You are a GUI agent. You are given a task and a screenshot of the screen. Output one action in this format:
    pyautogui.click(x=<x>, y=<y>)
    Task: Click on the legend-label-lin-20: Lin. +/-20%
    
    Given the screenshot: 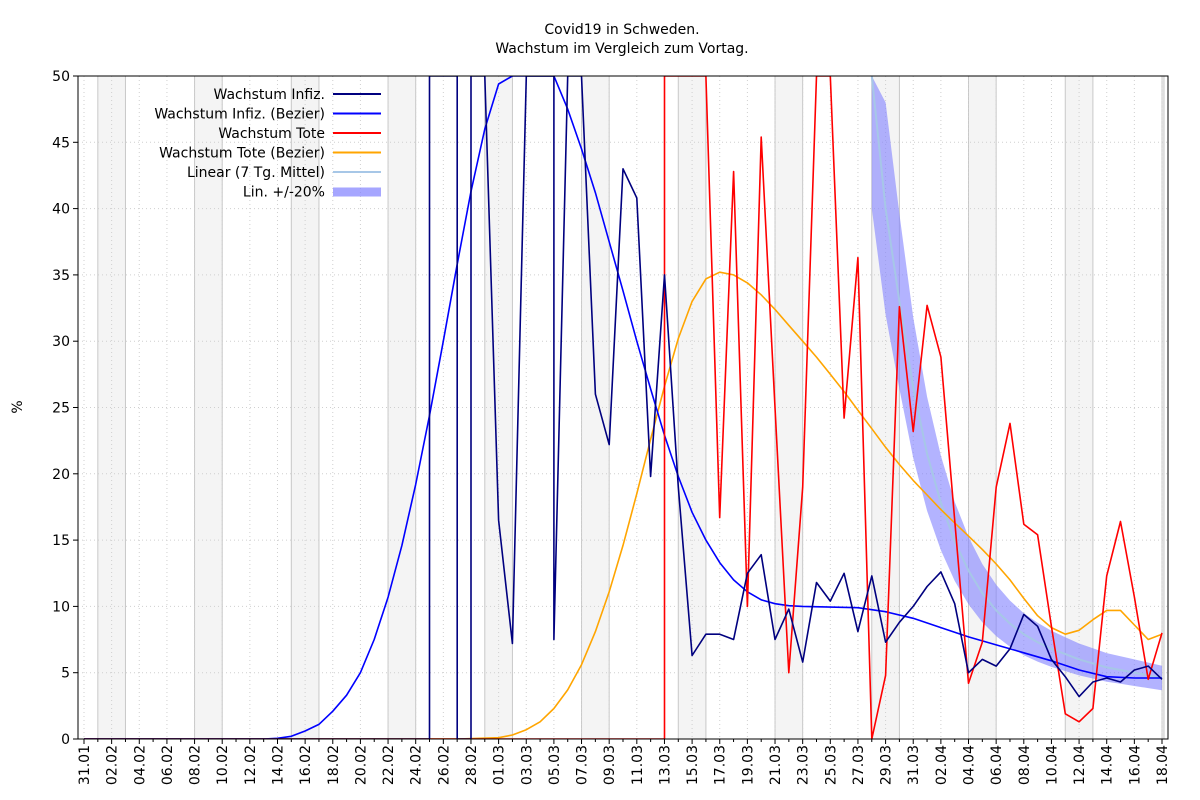 What is the action you would take?
    pyautogui.click(x=284, y=193)
    